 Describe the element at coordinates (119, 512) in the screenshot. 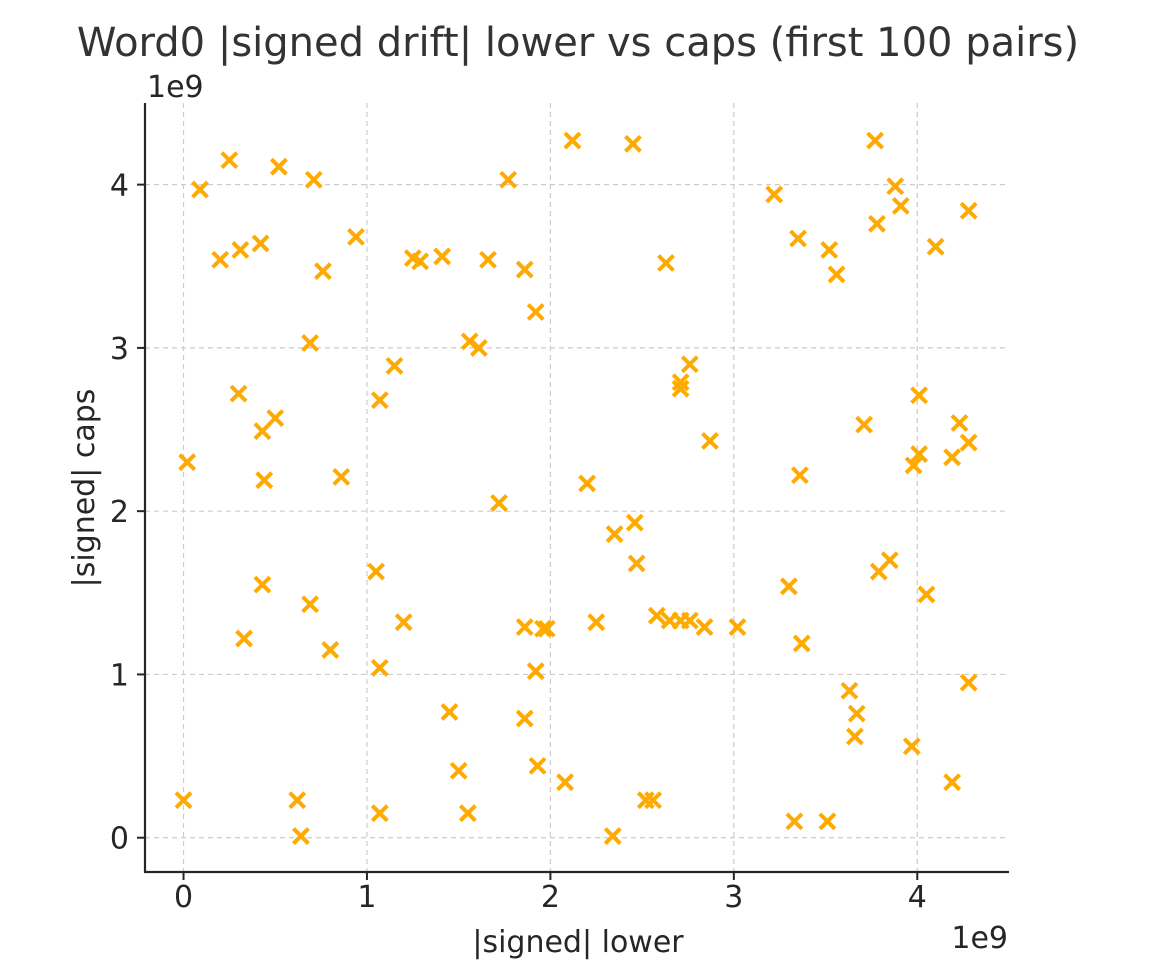

I see `y-tick-label: 2` at that location.